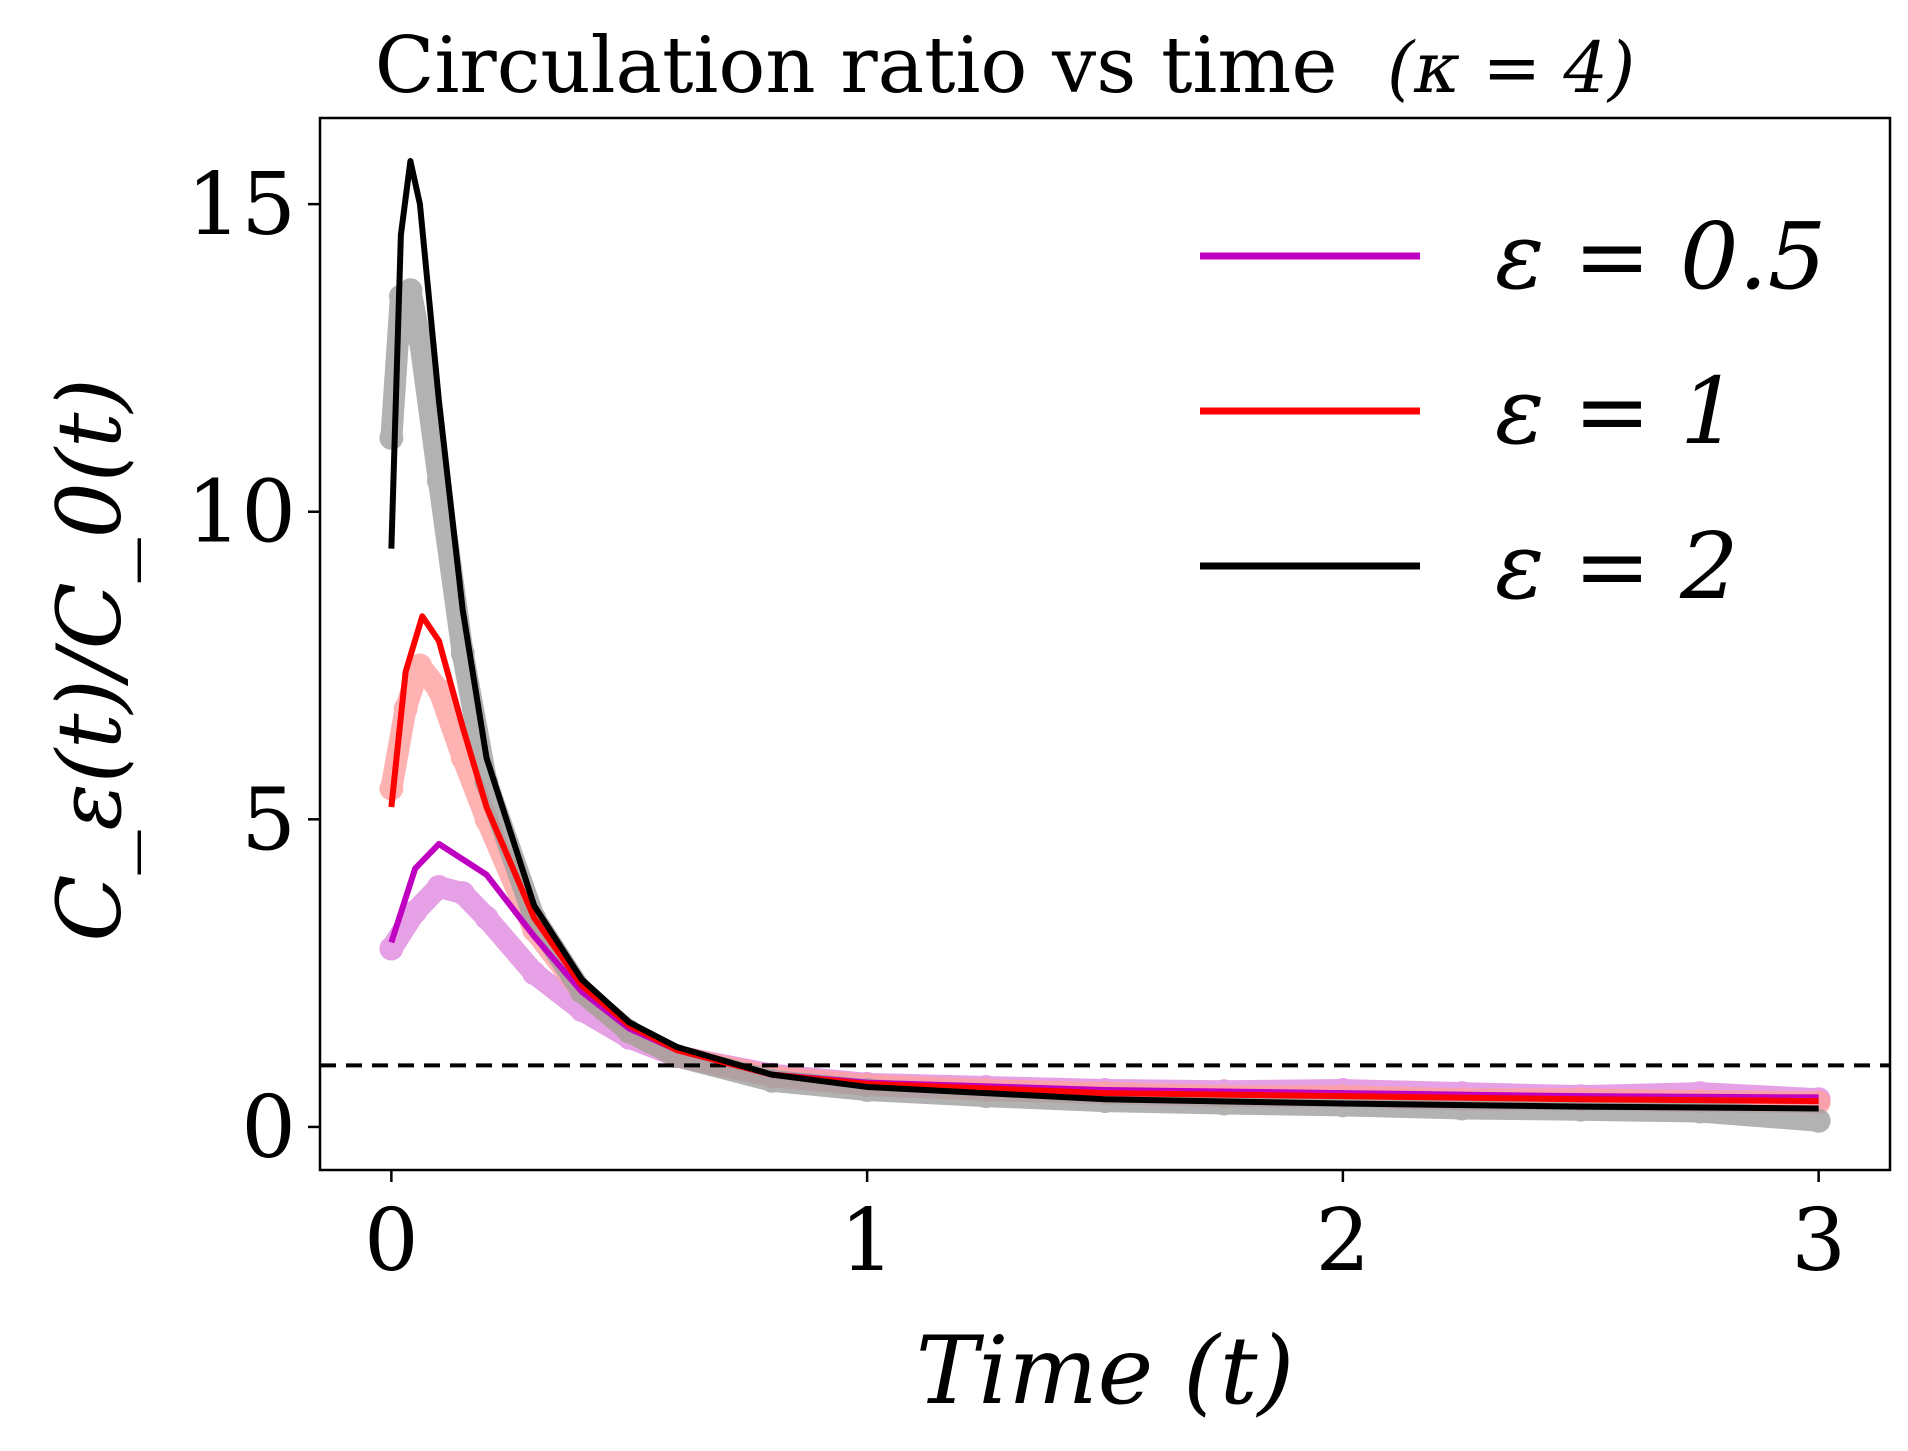 The width and height of the screenshot is (1908, 1451). What do you see at coordinates (1616, 566) in the screenshot?
I see `legend-label-2: ε = 2` at bounding box center [1616, 566].